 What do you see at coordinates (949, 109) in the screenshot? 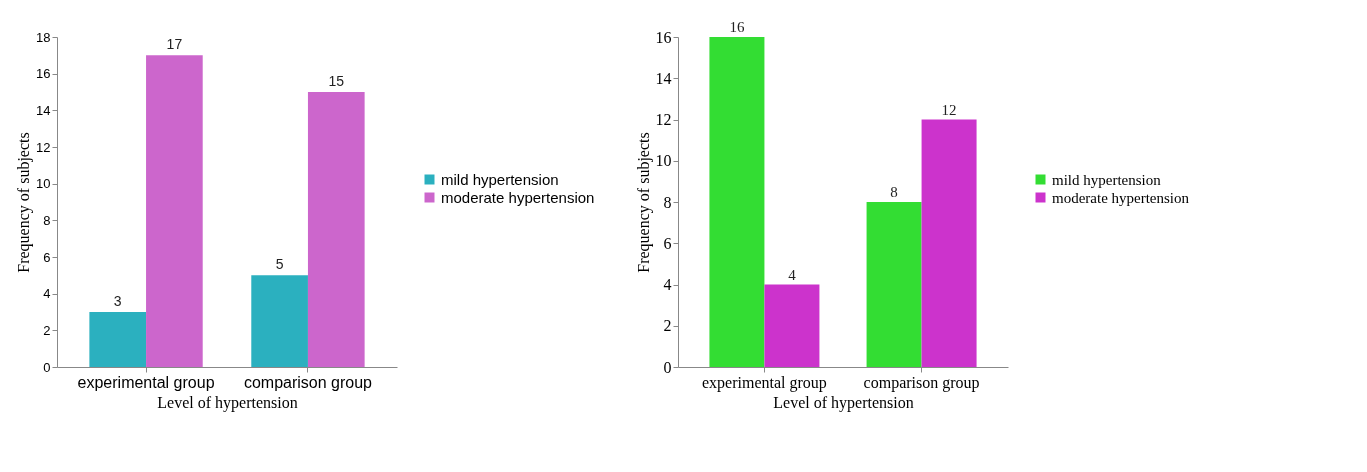
I see `data-label: 12` at bounding box center [949, 109].